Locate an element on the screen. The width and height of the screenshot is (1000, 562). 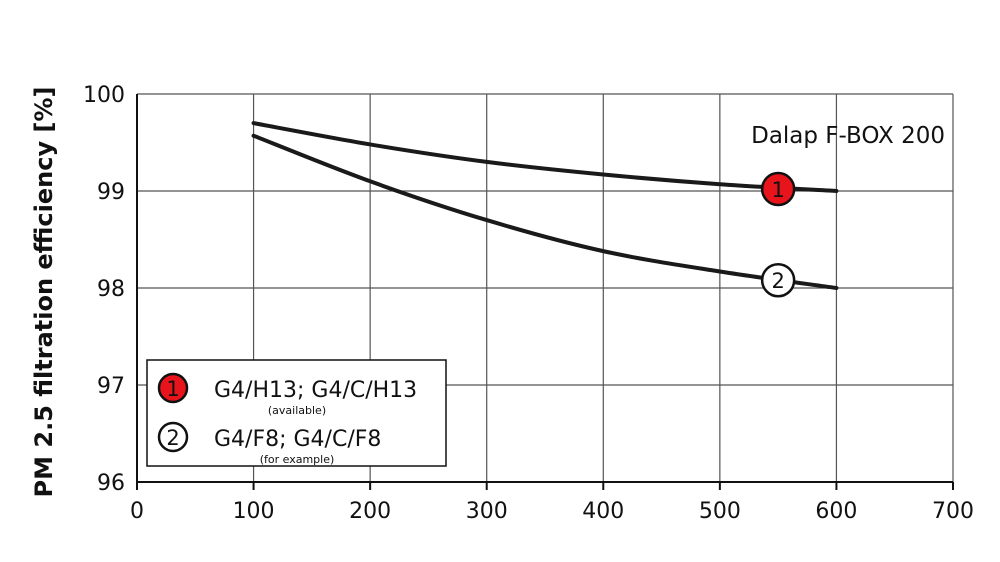
x-tick-label: 200 is located at coordinates (370, 511).